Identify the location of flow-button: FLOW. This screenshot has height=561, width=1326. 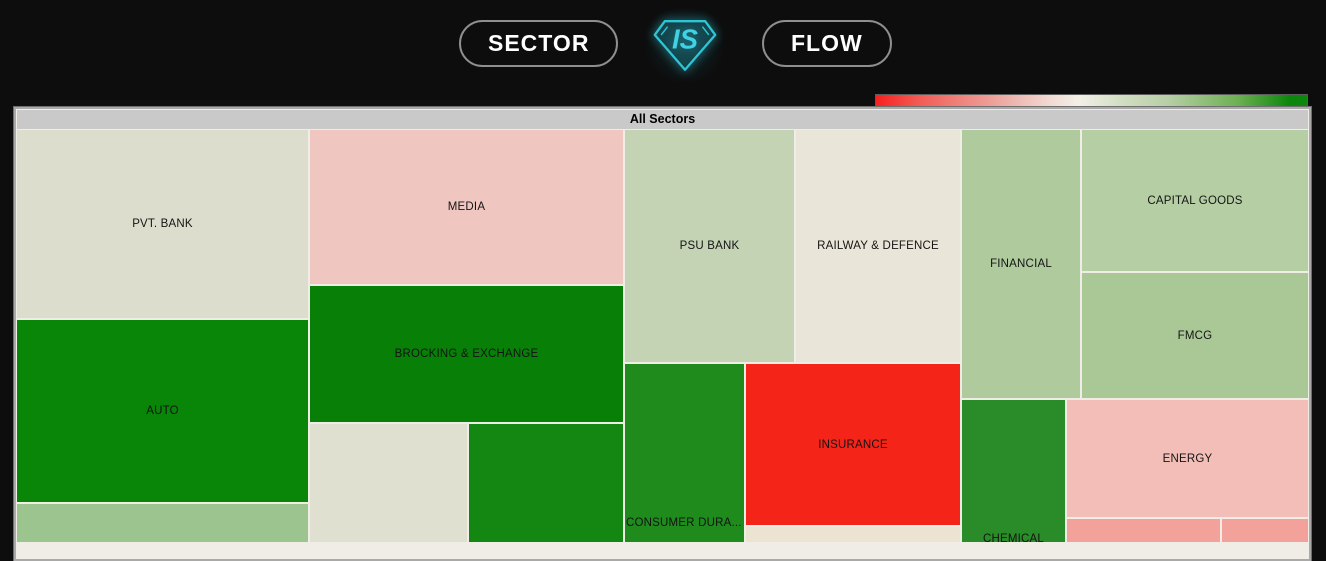
(827, 43).